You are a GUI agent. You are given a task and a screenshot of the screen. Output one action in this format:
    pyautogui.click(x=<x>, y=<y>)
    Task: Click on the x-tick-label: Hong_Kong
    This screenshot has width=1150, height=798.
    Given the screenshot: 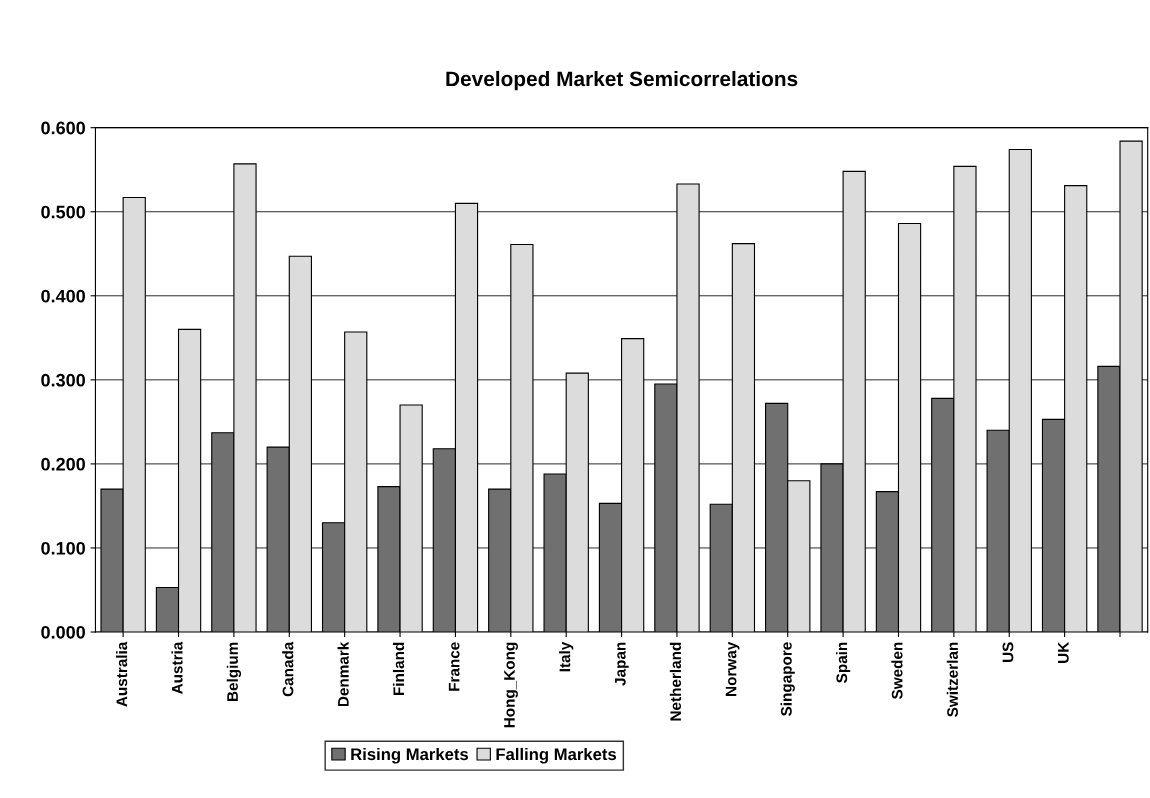 What is the action you would take?
    pyautogui.click(x=511, y=685)
    